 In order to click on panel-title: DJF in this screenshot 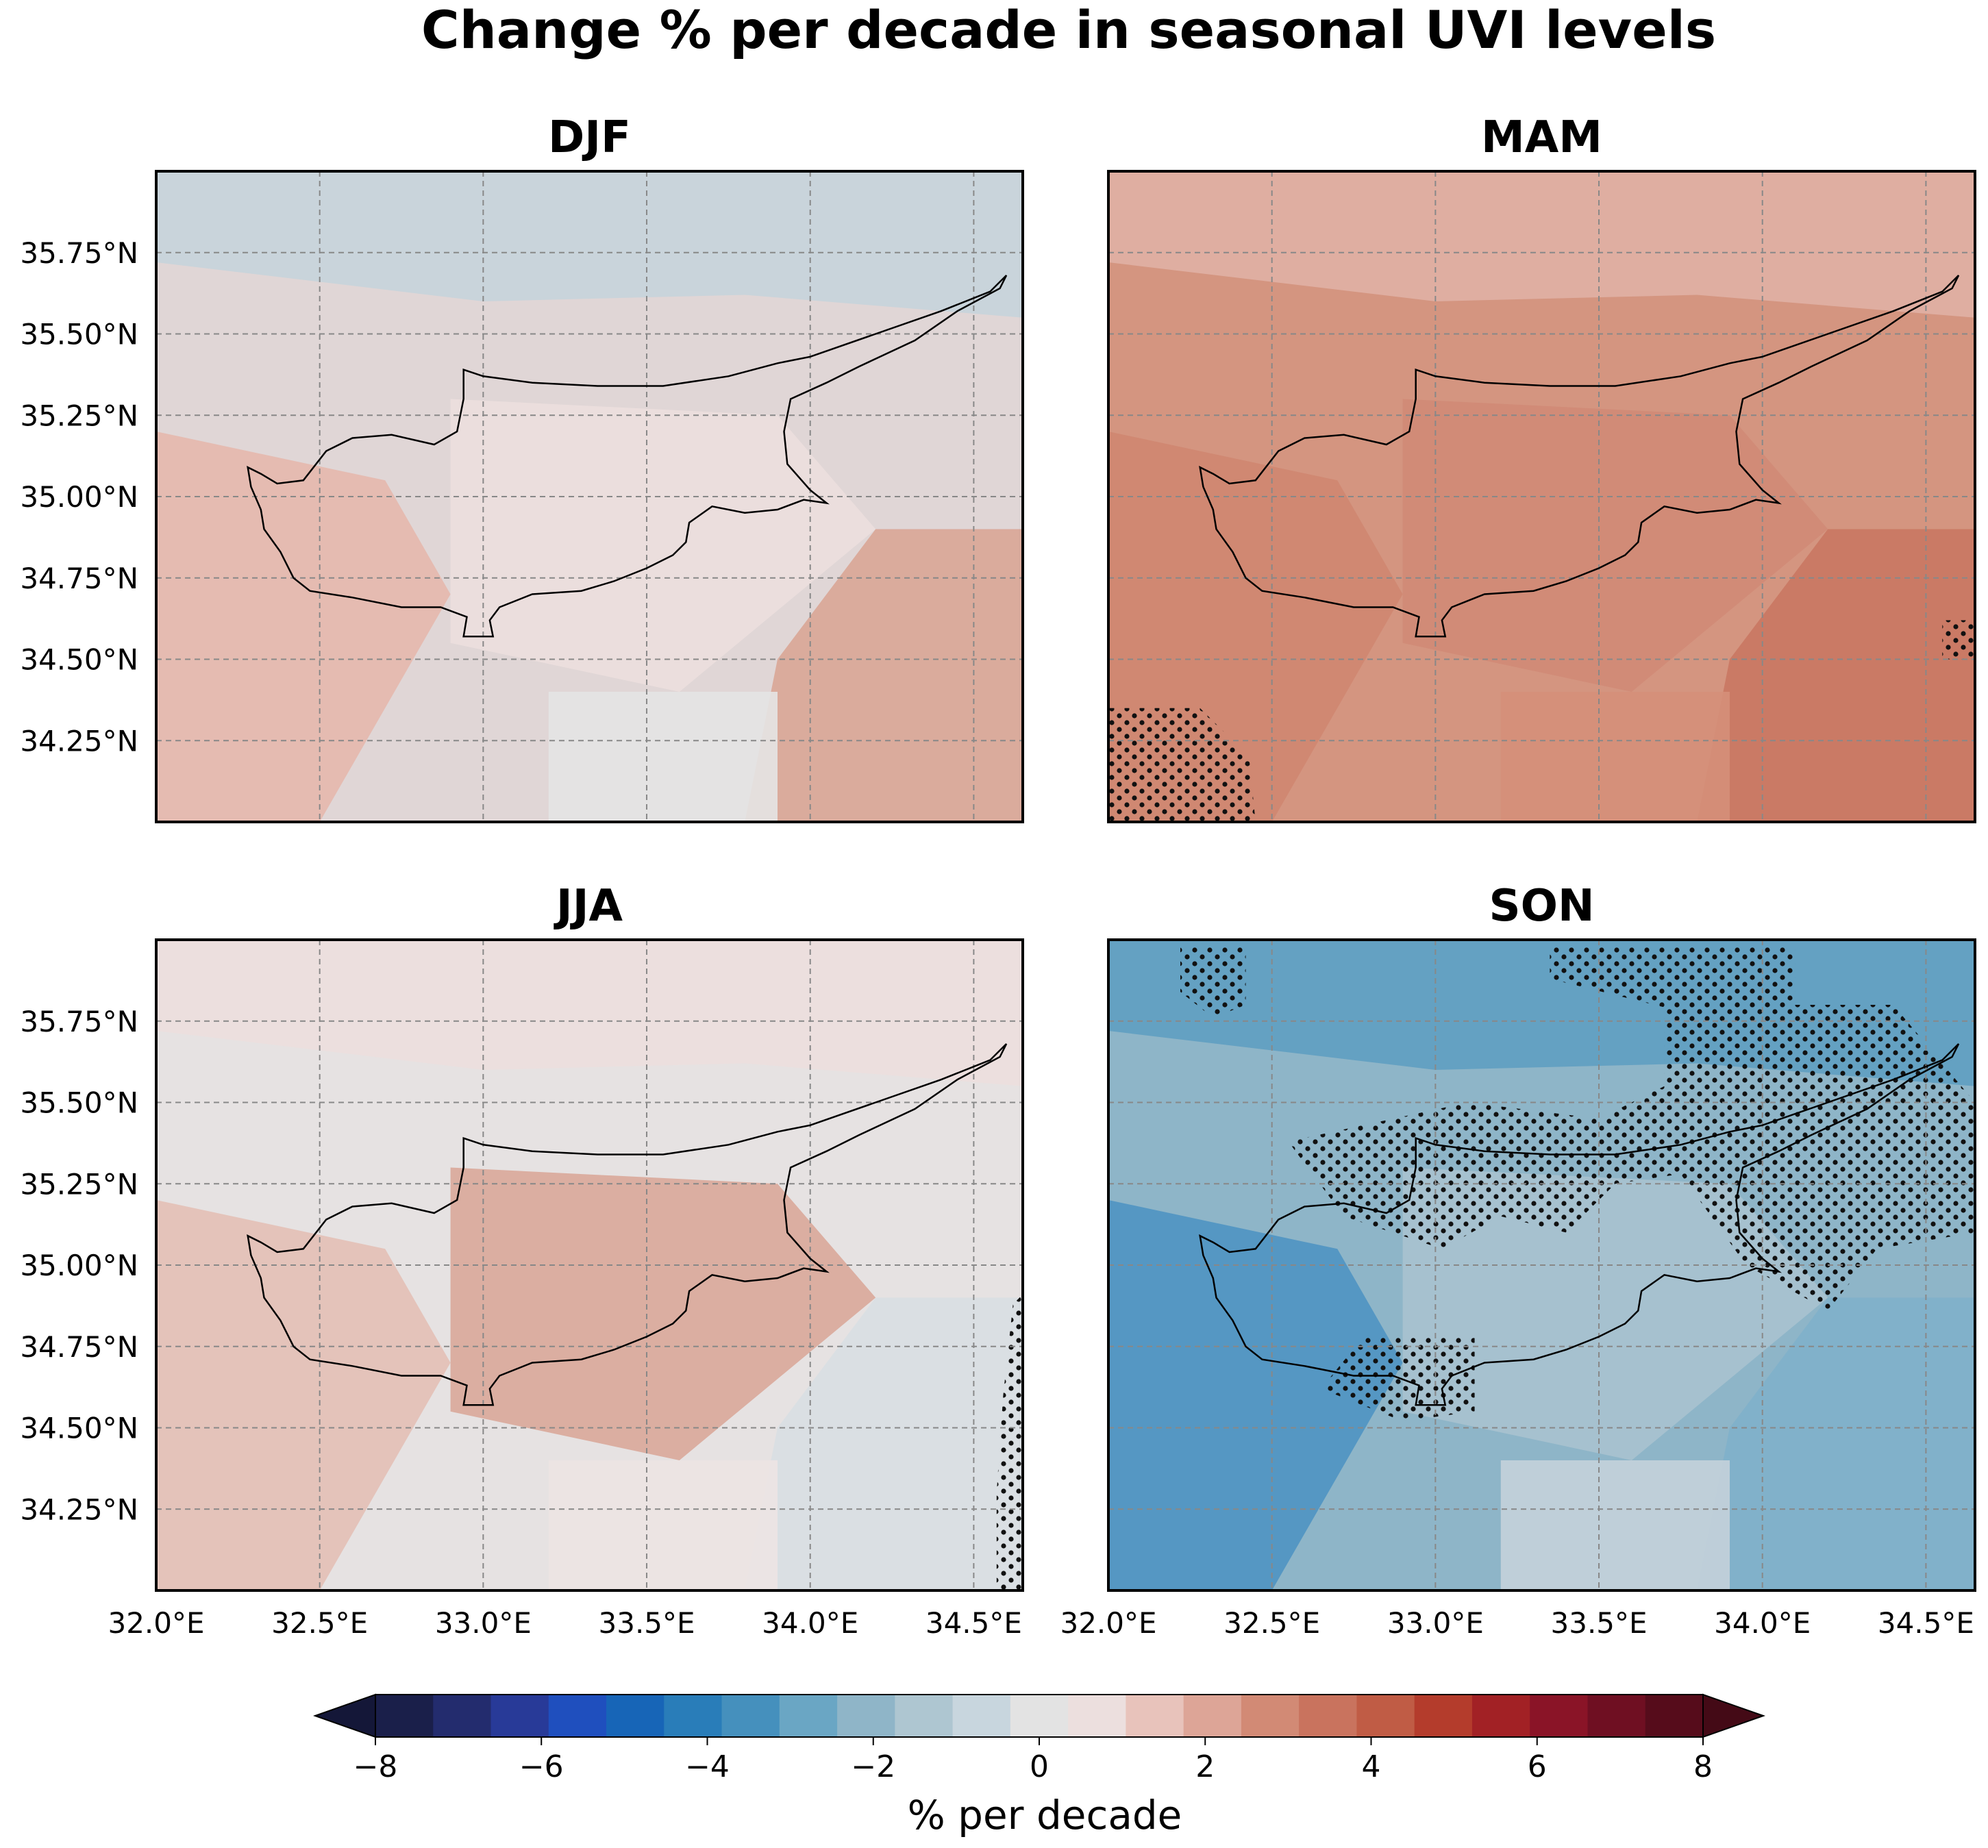, I will do `click(589, 137)`.